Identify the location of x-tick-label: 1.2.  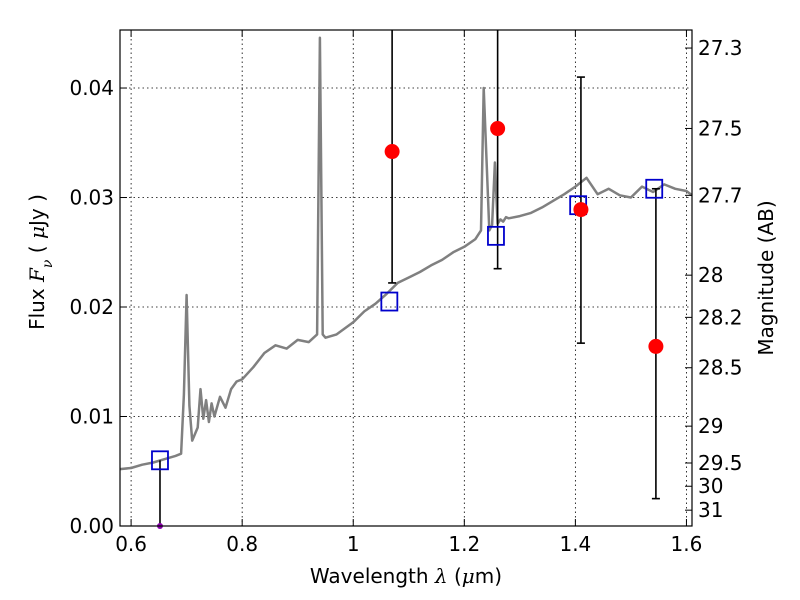
(464, 544).